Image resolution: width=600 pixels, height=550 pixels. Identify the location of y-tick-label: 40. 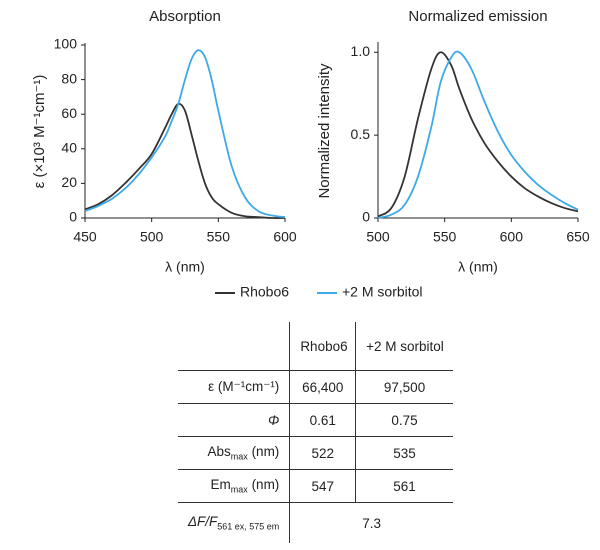
(69, 148).